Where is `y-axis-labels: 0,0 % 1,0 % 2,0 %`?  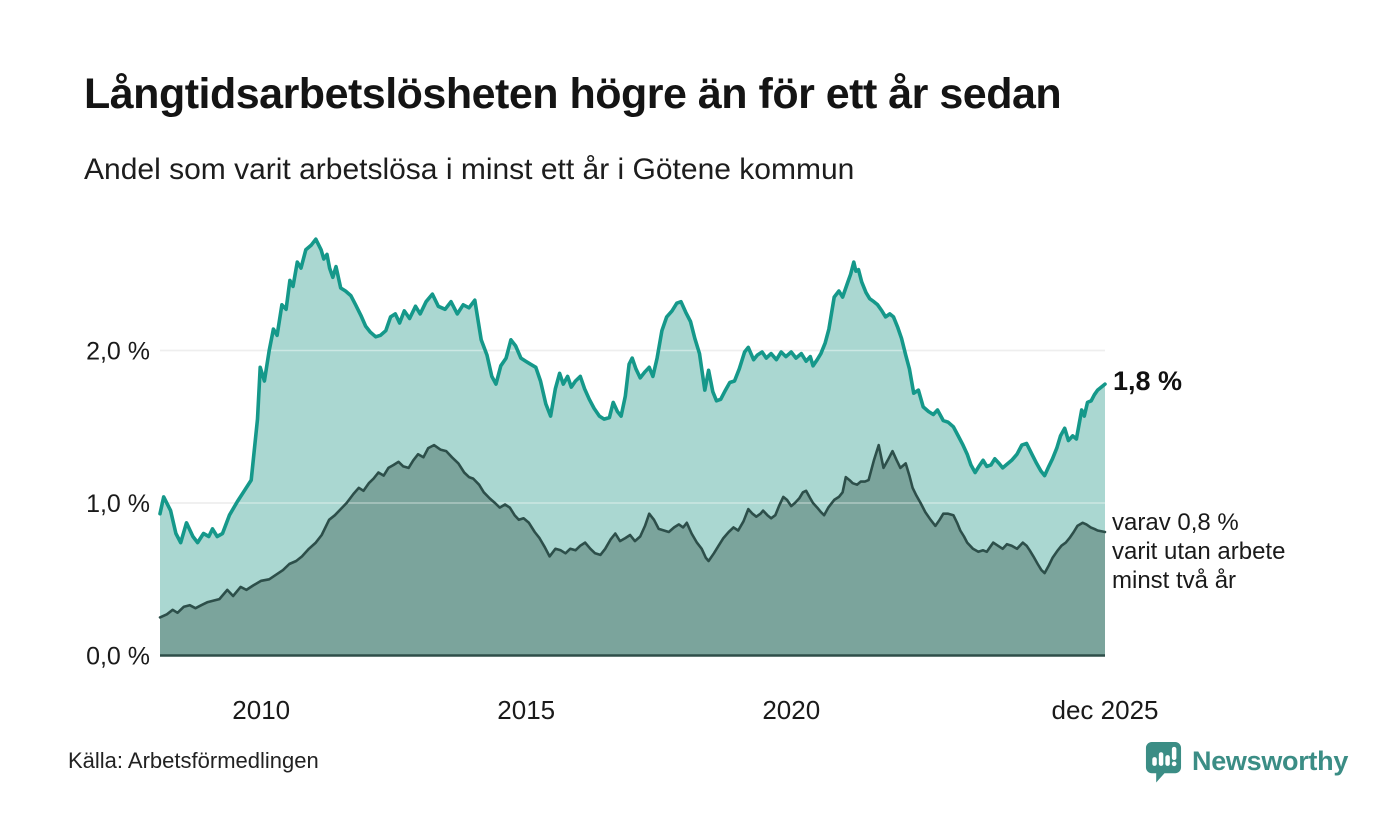
y-axis-labels: 0,0 % 1,0 % 2,0 % is located at coordinates (118, 504).